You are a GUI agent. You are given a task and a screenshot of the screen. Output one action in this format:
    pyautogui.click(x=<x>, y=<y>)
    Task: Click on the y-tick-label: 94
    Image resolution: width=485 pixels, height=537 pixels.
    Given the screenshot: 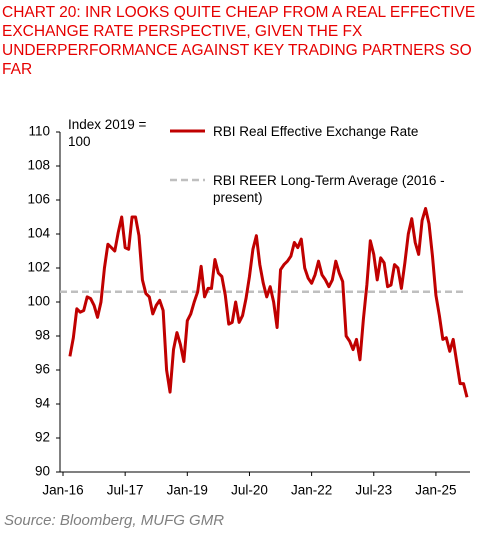 What is the action you would take?
    pyautogui.click(x=43, y=403)
    